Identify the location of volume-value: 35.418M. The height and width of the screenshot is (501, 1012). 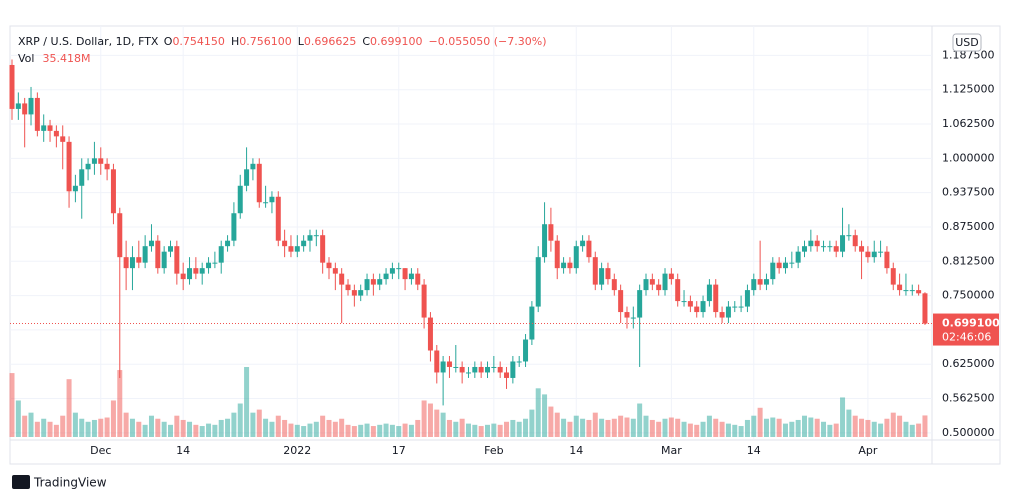
(66, 58).